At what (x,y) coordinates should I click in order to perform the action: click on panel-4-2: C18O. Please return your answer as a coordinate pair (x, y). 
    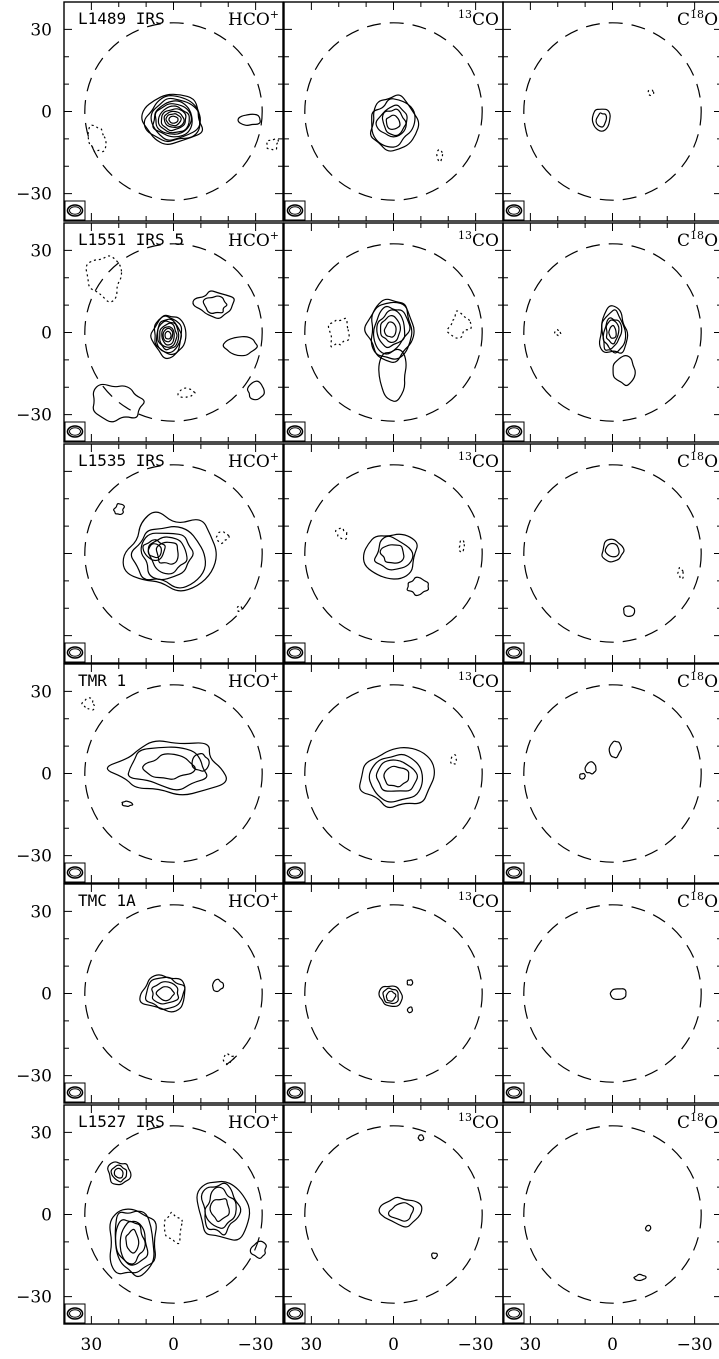
    Looking at the image, I should click on (610, 993).